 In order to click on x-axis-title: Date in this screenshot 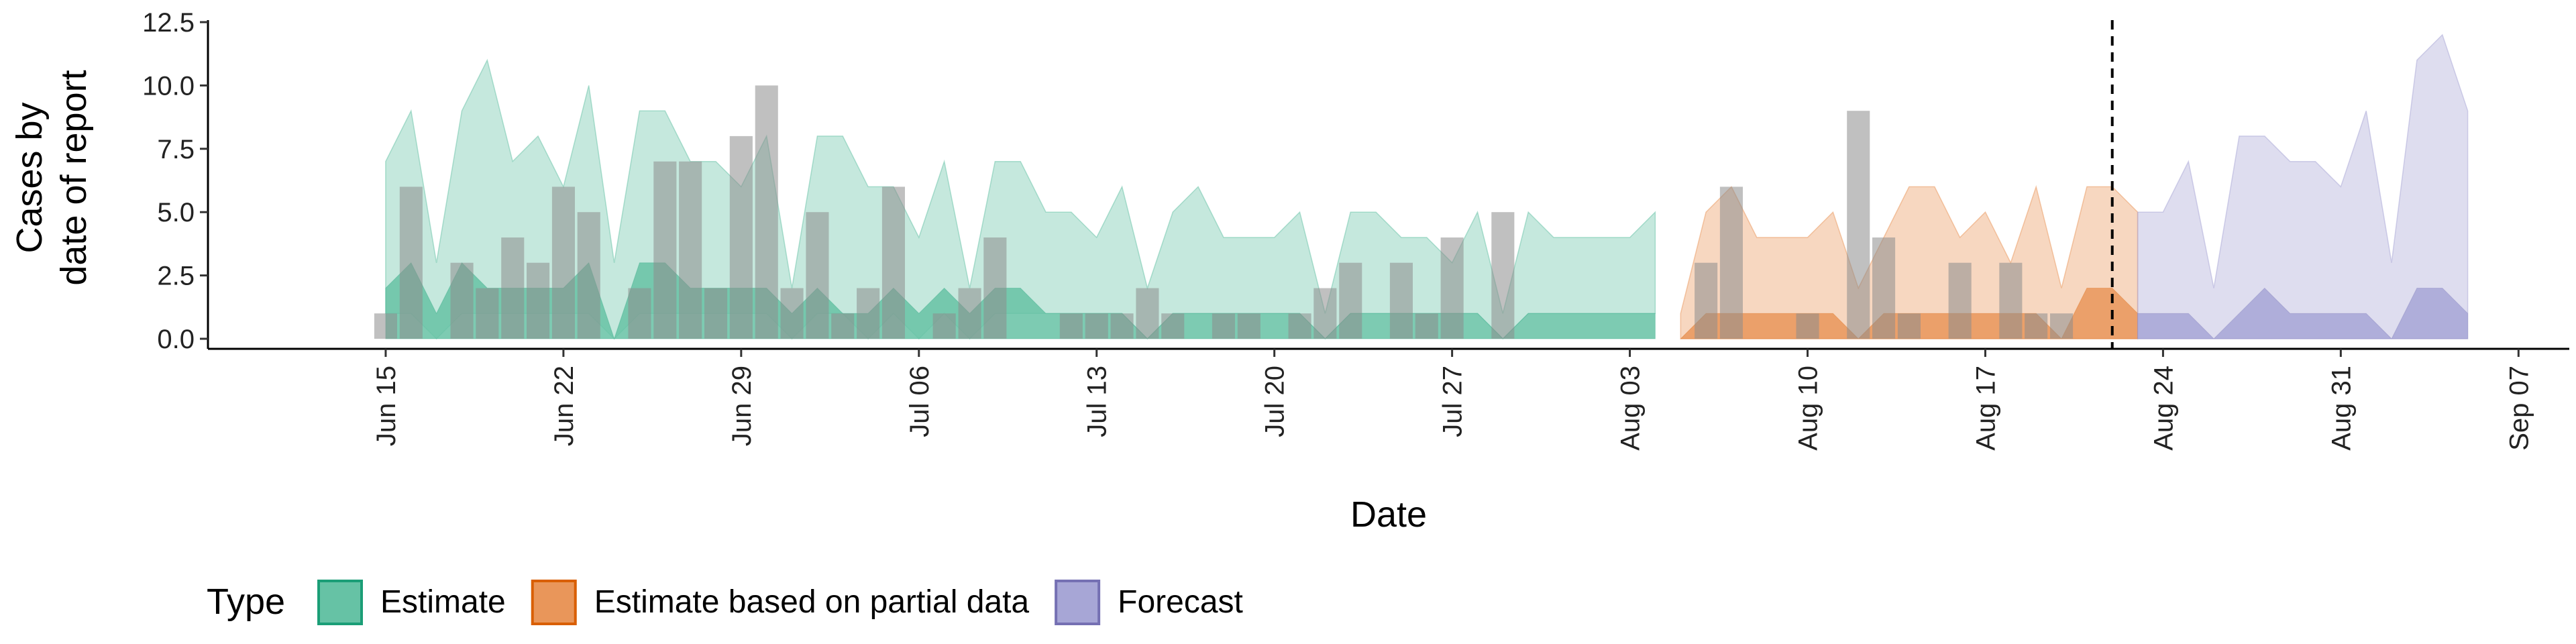, I will do `click(1388, 514)`.